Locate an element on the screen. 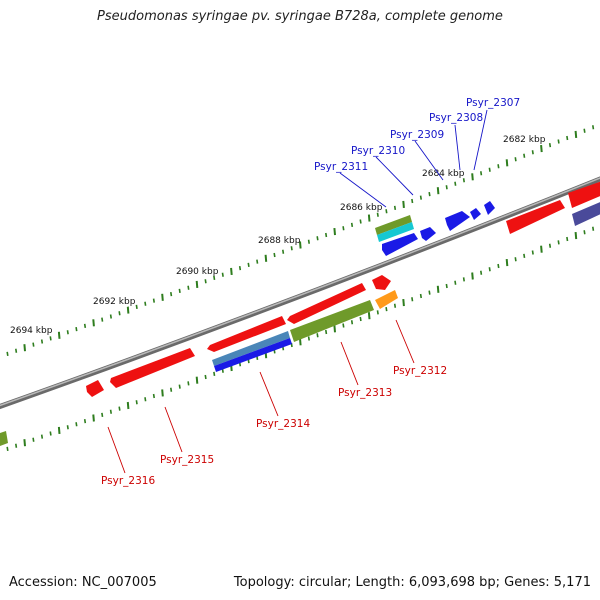 The width and height of the screenshot is (600, 600). gene-label-psyr-2307: Psyr_2307 is located at coordinates (493, 103).